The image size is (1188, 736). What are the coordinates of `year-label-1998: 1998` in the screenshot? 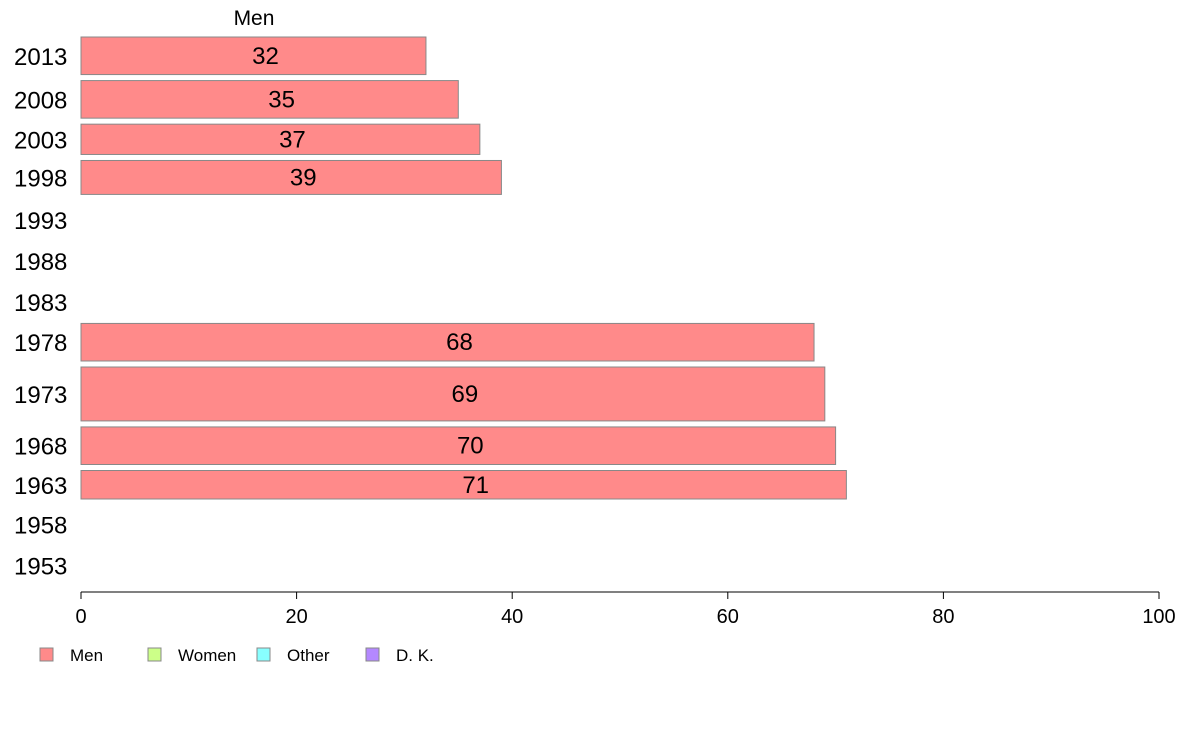 It's located at (40, 178).